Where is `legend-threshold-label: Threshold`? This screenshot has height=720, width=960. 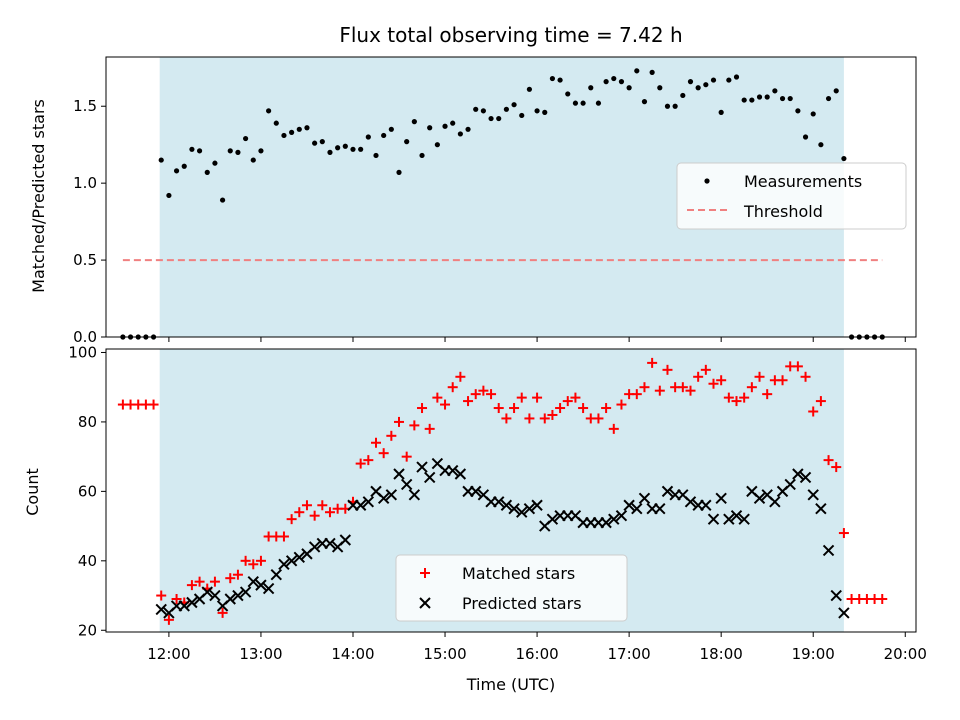
legend-threshold-label: Threshold is located at coordinates (783, 211).